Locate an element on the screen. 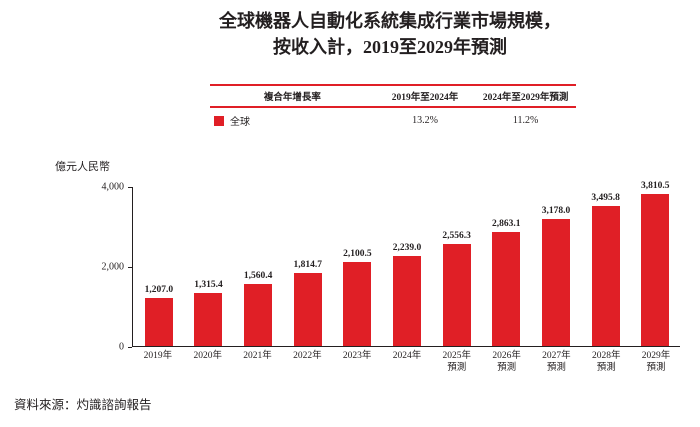 The height and width of the screenshot is (427, 700). bar-group: 3,178.0 is located at coordinates (556, 276).